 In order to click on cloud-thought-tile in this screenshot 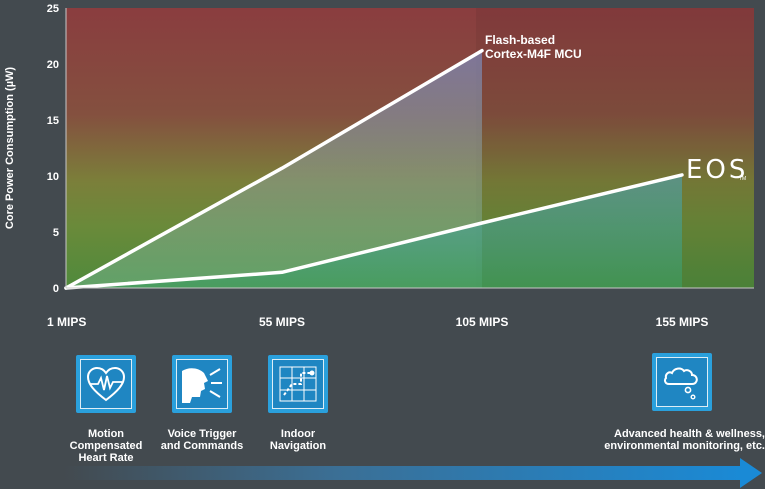, I will do `click(682, 382)`.